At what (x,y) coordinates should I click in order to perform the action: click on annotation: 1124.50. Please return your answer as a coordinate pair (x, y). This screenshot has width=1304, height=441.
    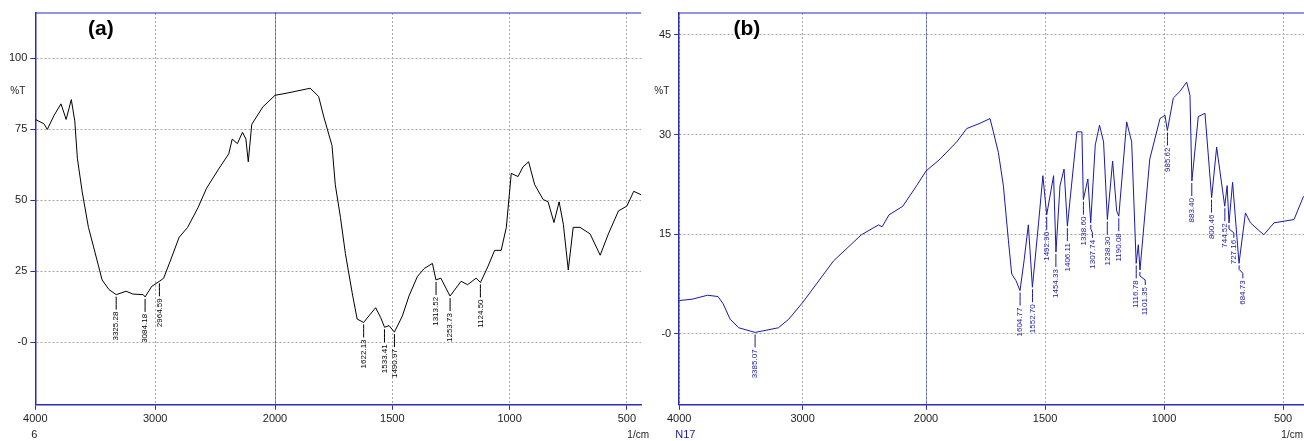
    Looking at the image, I should click on (480, 313).